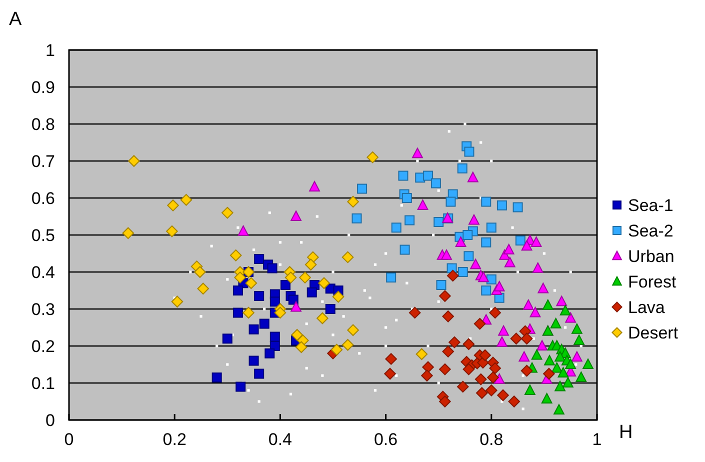 Image resolution: width=705 pixels, height=462 pixels. Describe the element at coordinates (492, 439) in the screenshot. I see `x-tick-label: 0.8` at that location.